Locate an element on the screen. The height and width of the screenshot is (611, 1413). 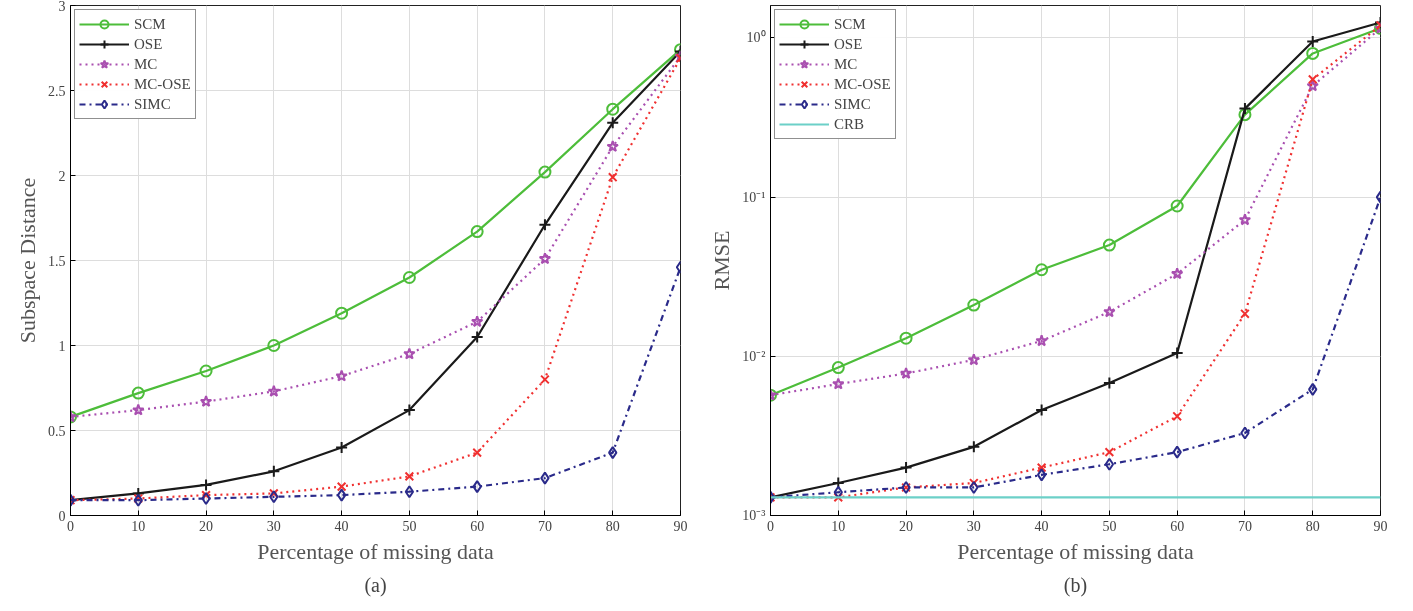
y-tick-label: 10⁻² is located at coordinates (754, 356).